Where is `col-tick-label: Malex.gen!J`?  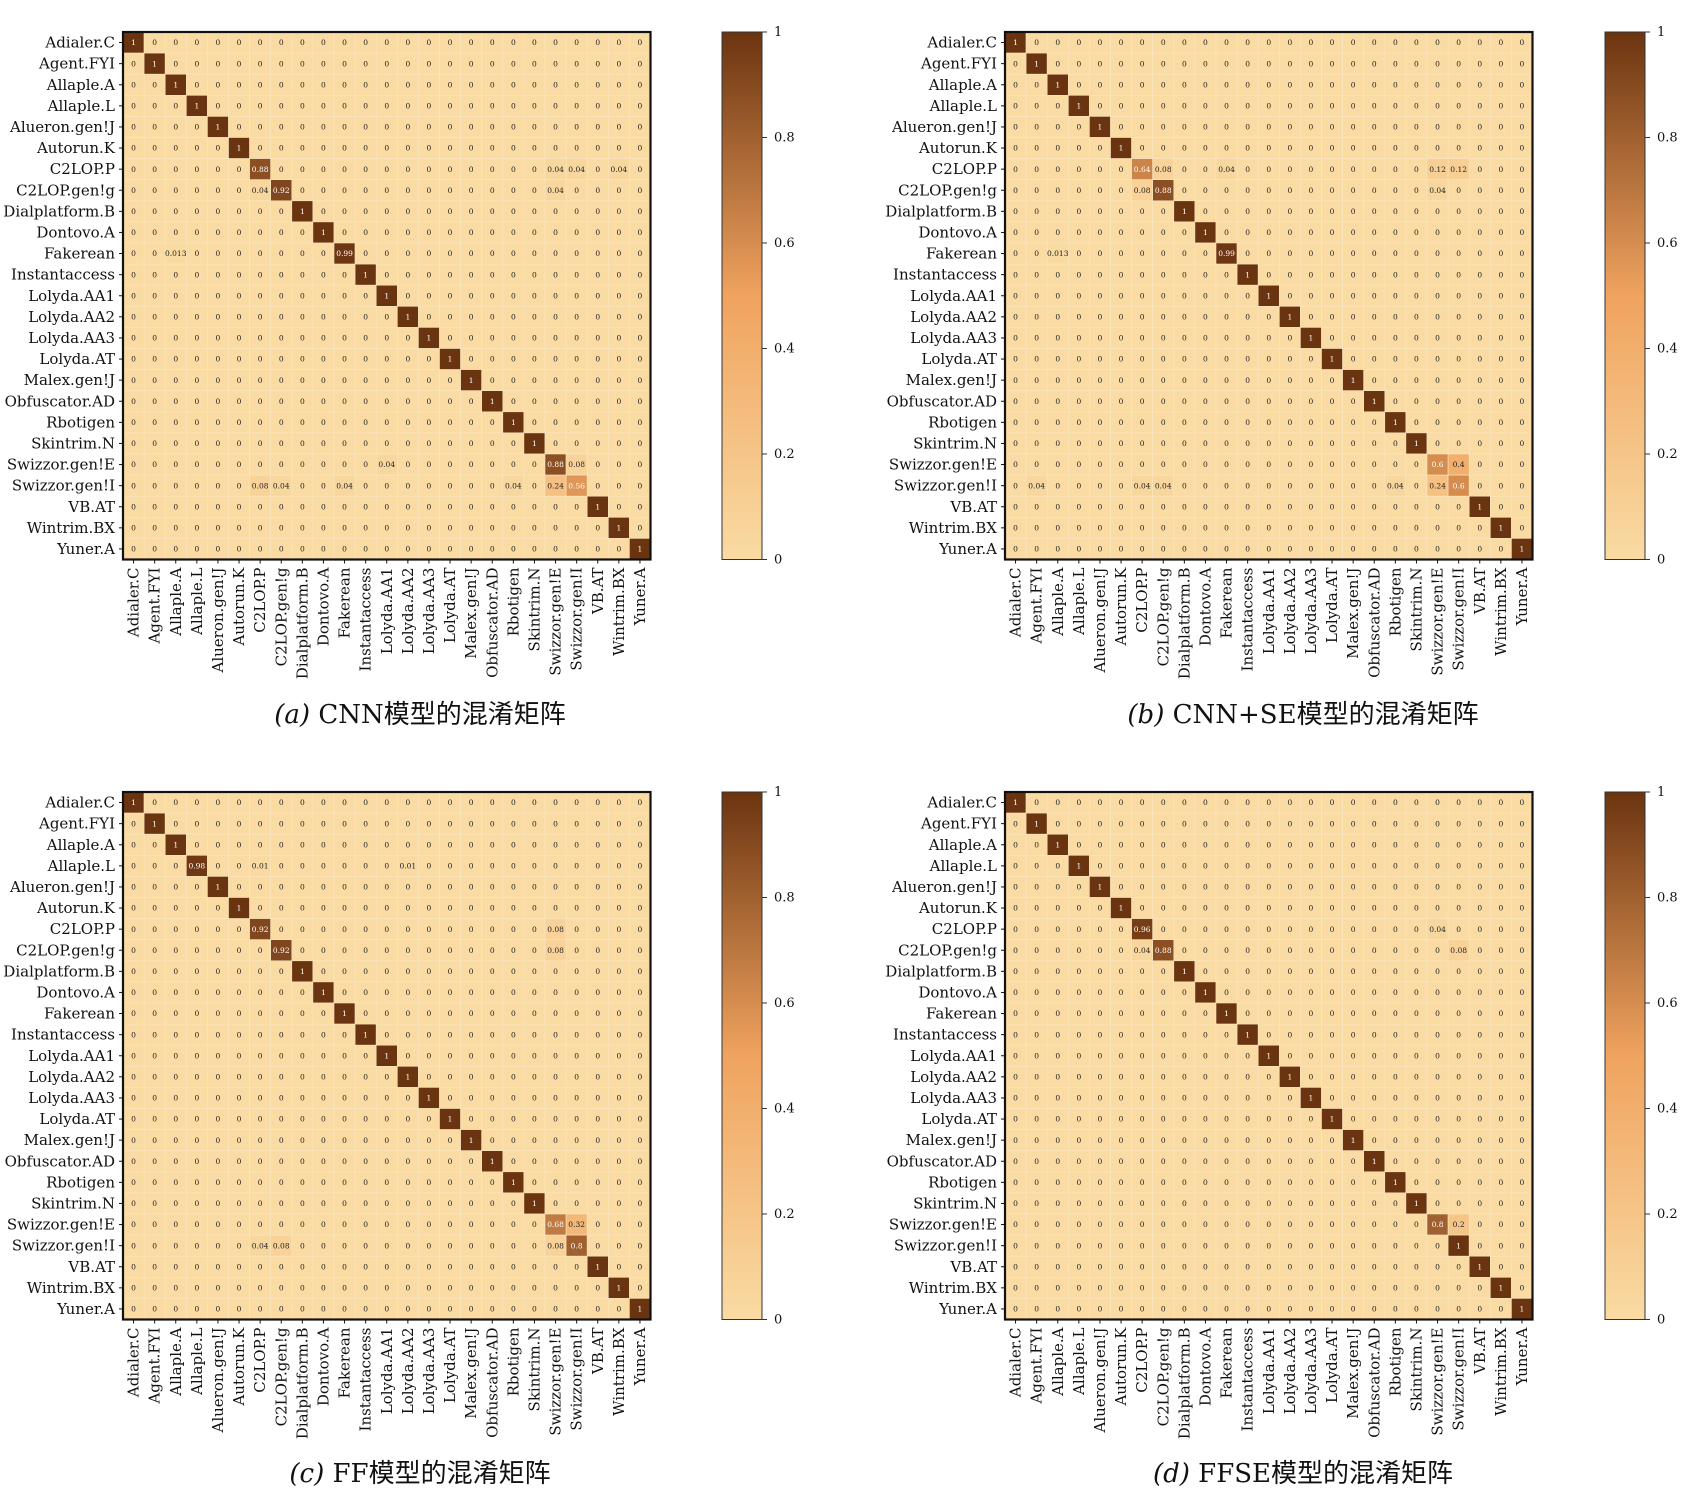 col-tick-label: Malex.gen!J is located at coordinates (471, 613).